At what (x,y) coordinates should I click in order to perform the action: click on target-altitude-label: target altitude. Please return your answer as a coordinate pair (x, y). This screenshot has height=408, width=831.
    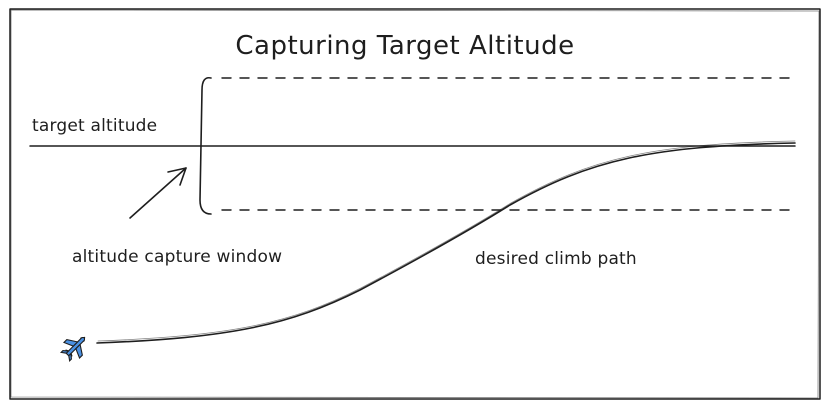
    Looking at the image, I should click on (94, 126).